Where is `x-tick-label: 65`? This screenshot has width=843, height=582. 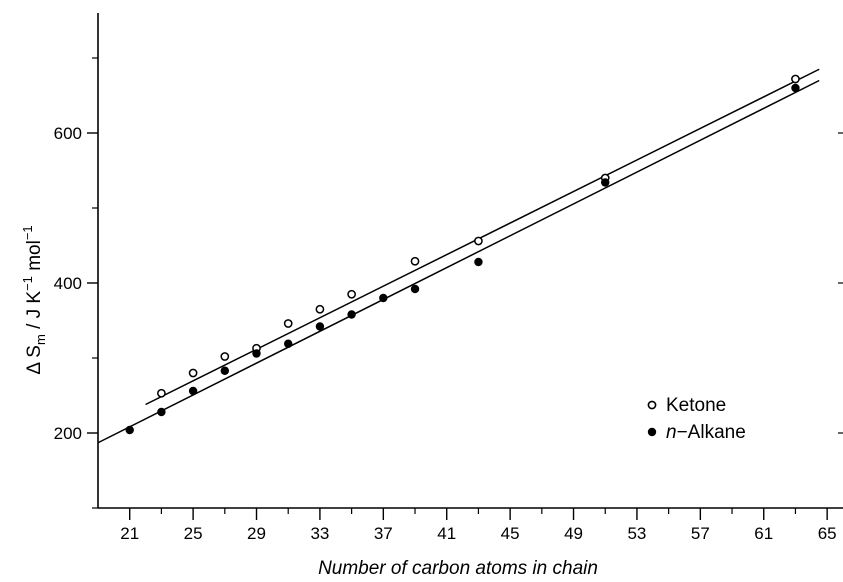
x-tick-label: 65 is located at coordinates (827, 533).